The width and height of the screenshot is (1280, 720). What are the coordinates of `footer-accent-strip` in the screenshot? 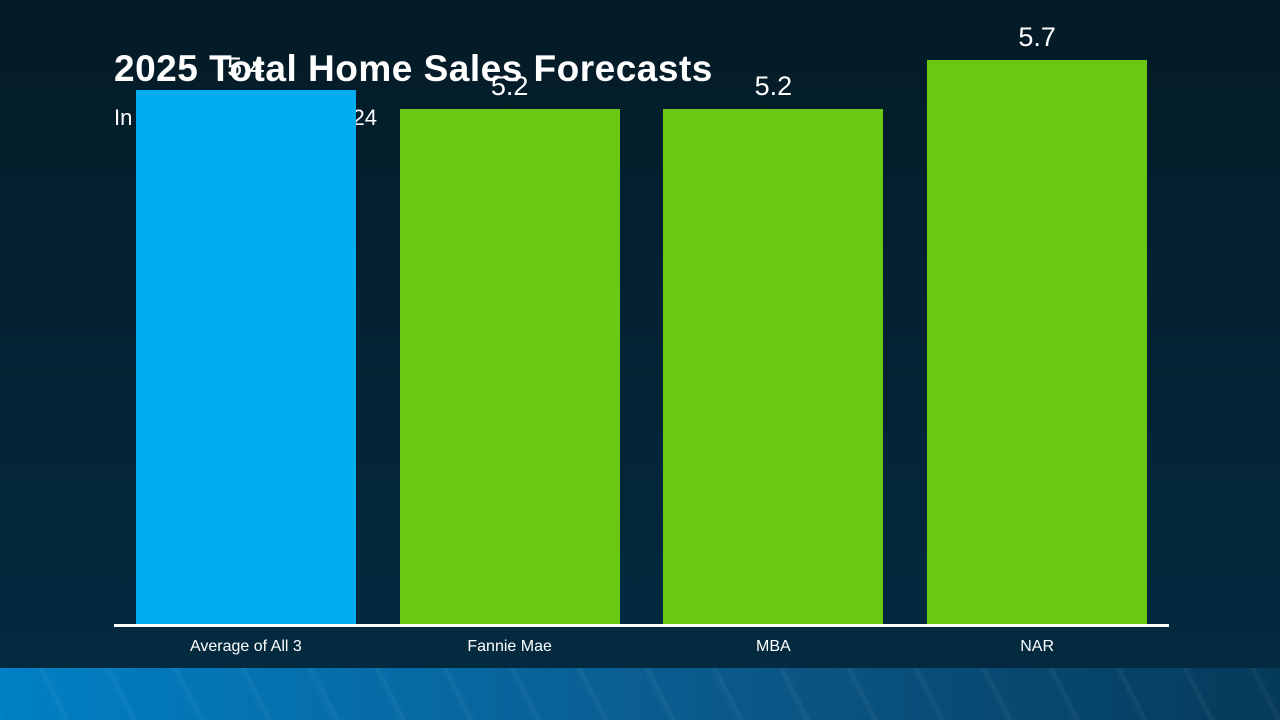 It's located at (640, 694).